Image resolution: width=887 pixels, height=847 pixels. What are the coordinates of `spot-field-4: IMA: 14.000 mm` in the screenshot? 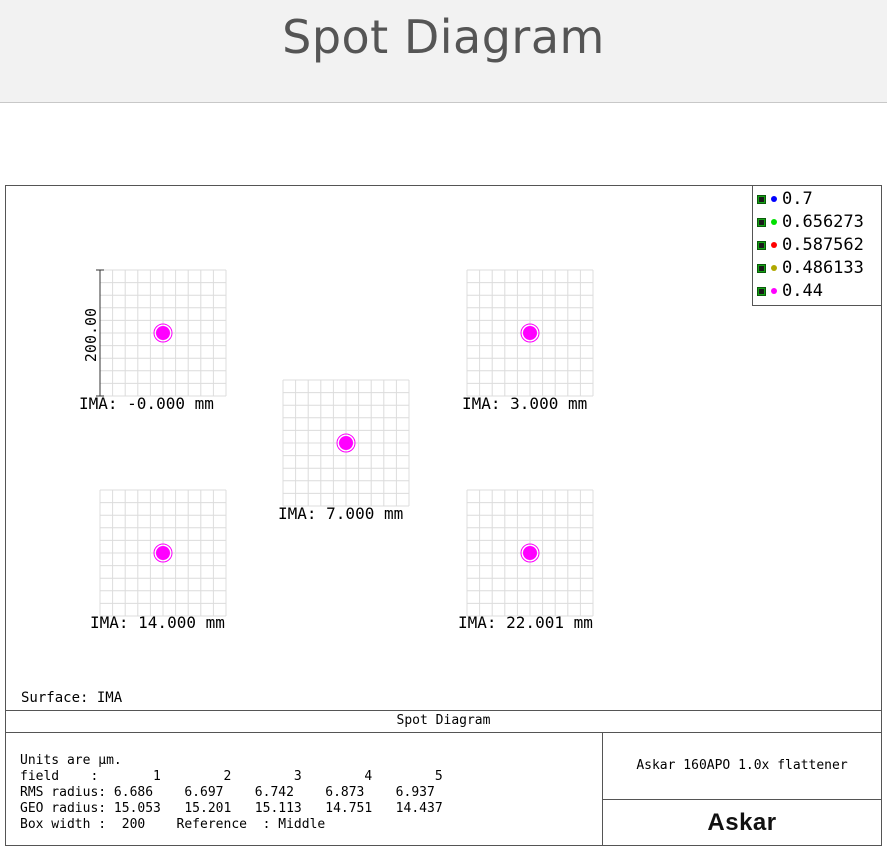 It's located at (158, 560).